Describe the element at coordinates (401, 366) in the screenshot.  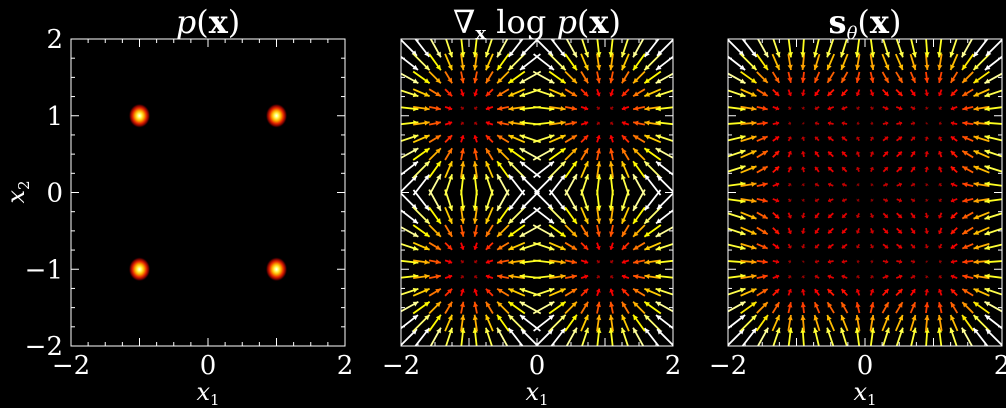
I see `x-tick-label: −2` at that location.